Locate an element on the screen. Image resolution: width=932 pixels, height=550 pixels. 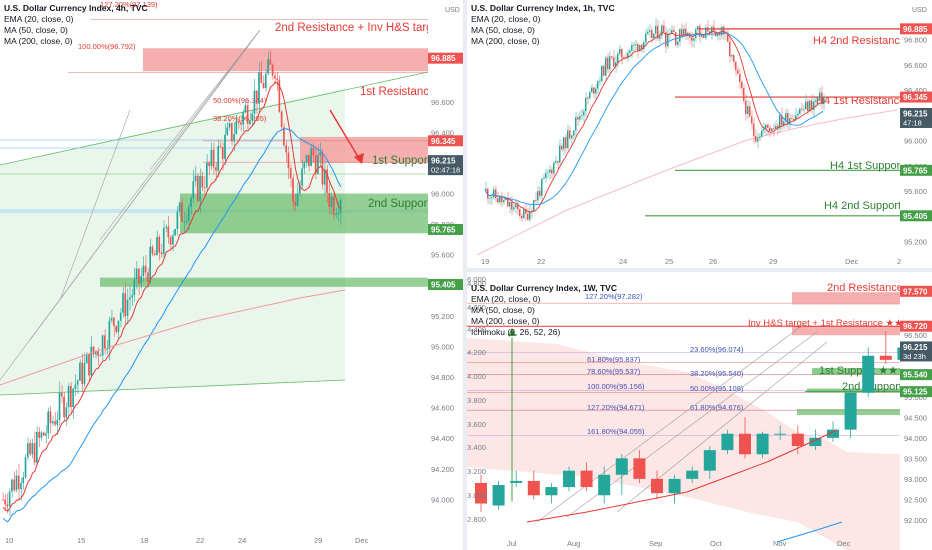
y-tick-label: 94.000 is located at coordinates (915, 438).